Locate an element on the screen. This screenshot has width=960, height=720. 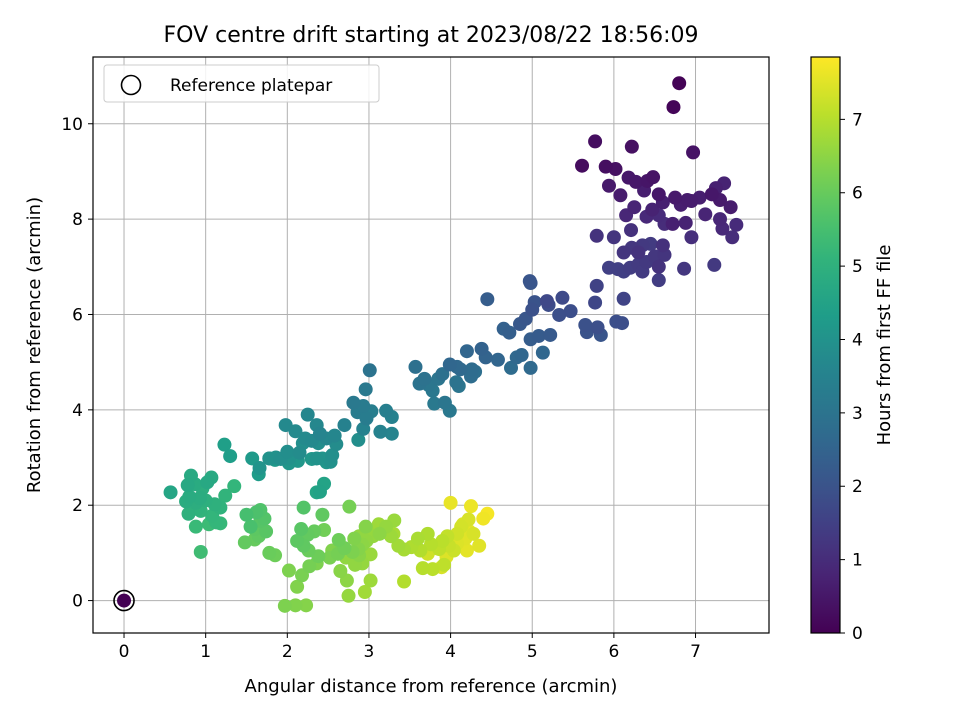
x-tick-label: 5 is located at coordinates (532, 652).